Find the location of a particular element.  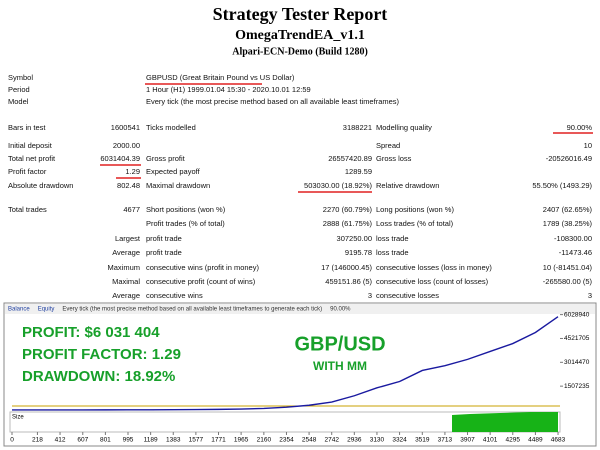

overlay-line: PROFIT FACTOR: 1.29 is located at coordinates (101, 354).